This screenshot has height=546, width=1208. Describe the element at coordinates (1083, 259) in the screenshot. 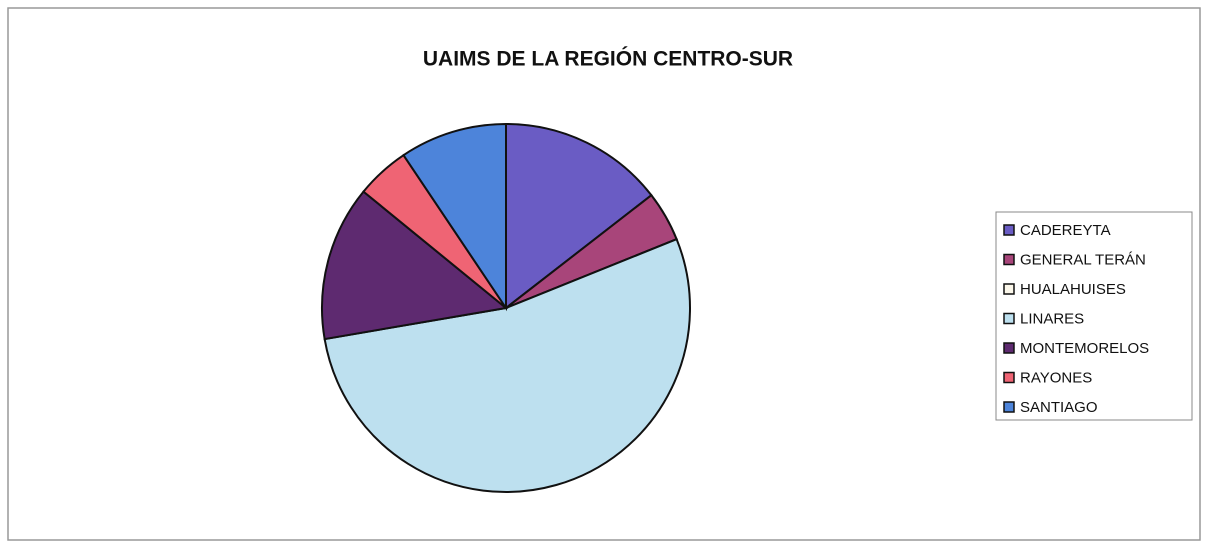

I see `legend-label: GENERAL TERÁN` at that location.